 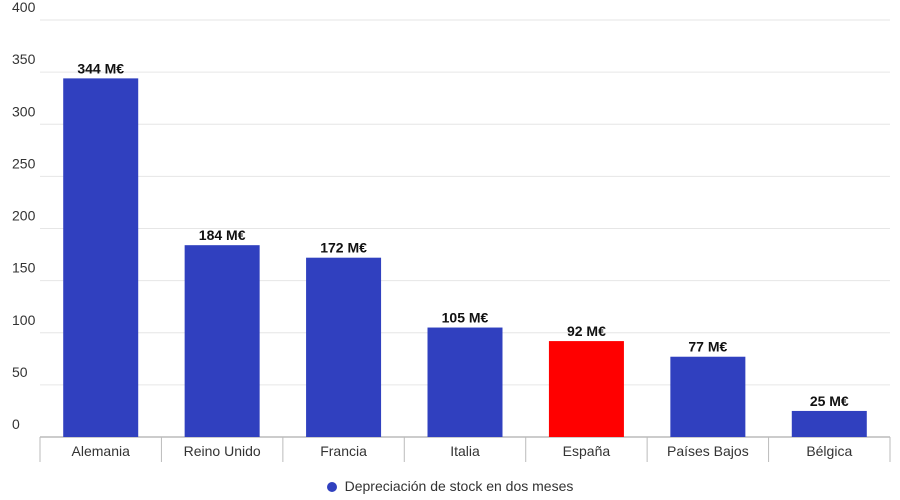 What do you see at coordinates (24, 268) in the screenshot?
I see `y-tick-label: 150` at bounding box center [24, 268].